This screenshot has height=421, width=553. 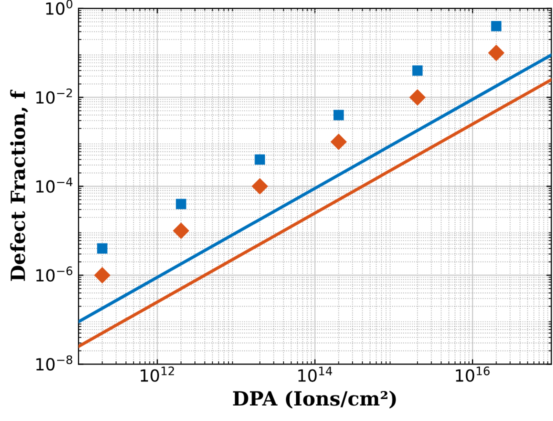 I want to click on y-tick-label: 10$^{−4}$, so click(x=54, y=185).